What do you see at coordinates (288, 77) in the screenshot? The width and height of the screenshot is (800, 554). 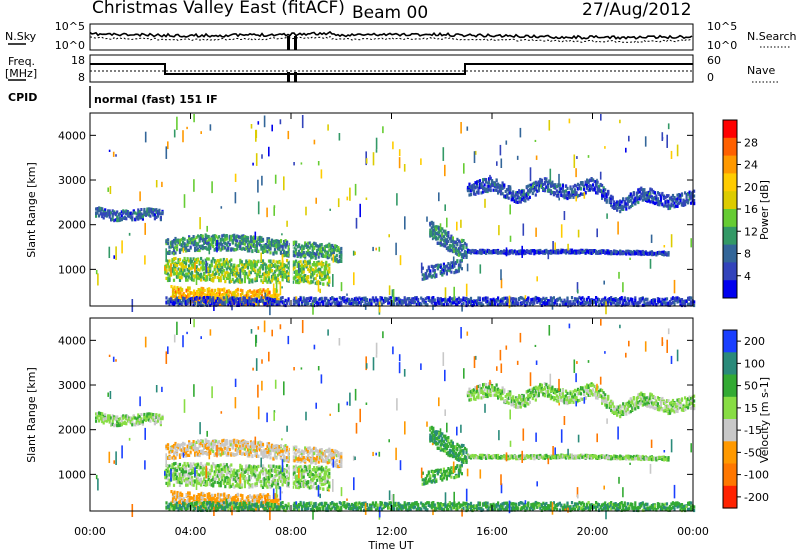 I see `freq-gap-marker` at bounding box center [288, 77].